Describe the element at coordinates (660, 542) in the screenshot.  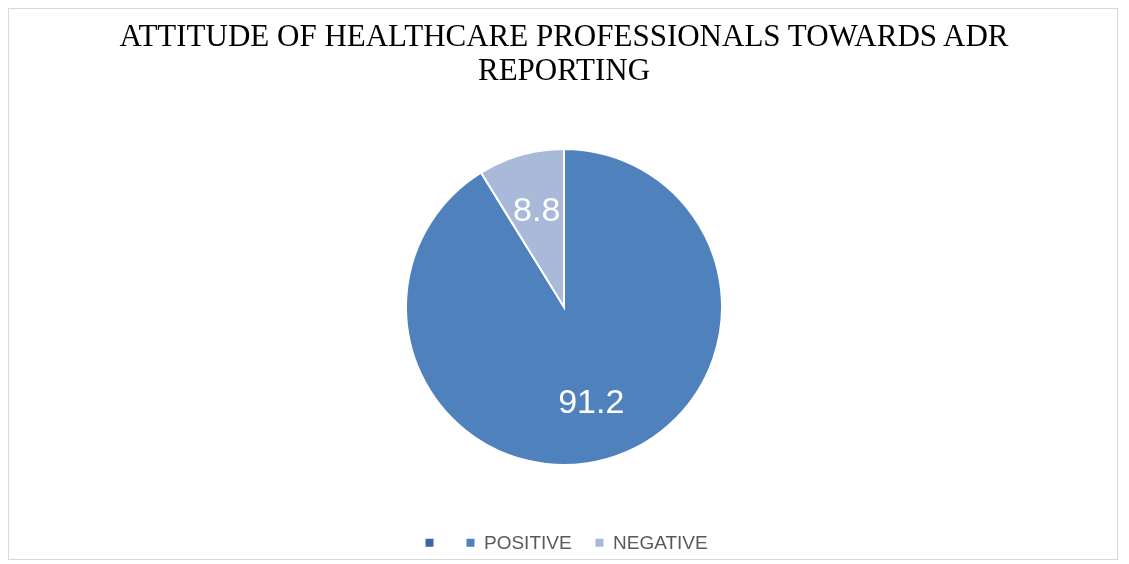
I see `legend-label: NEGATIVE` at that location.